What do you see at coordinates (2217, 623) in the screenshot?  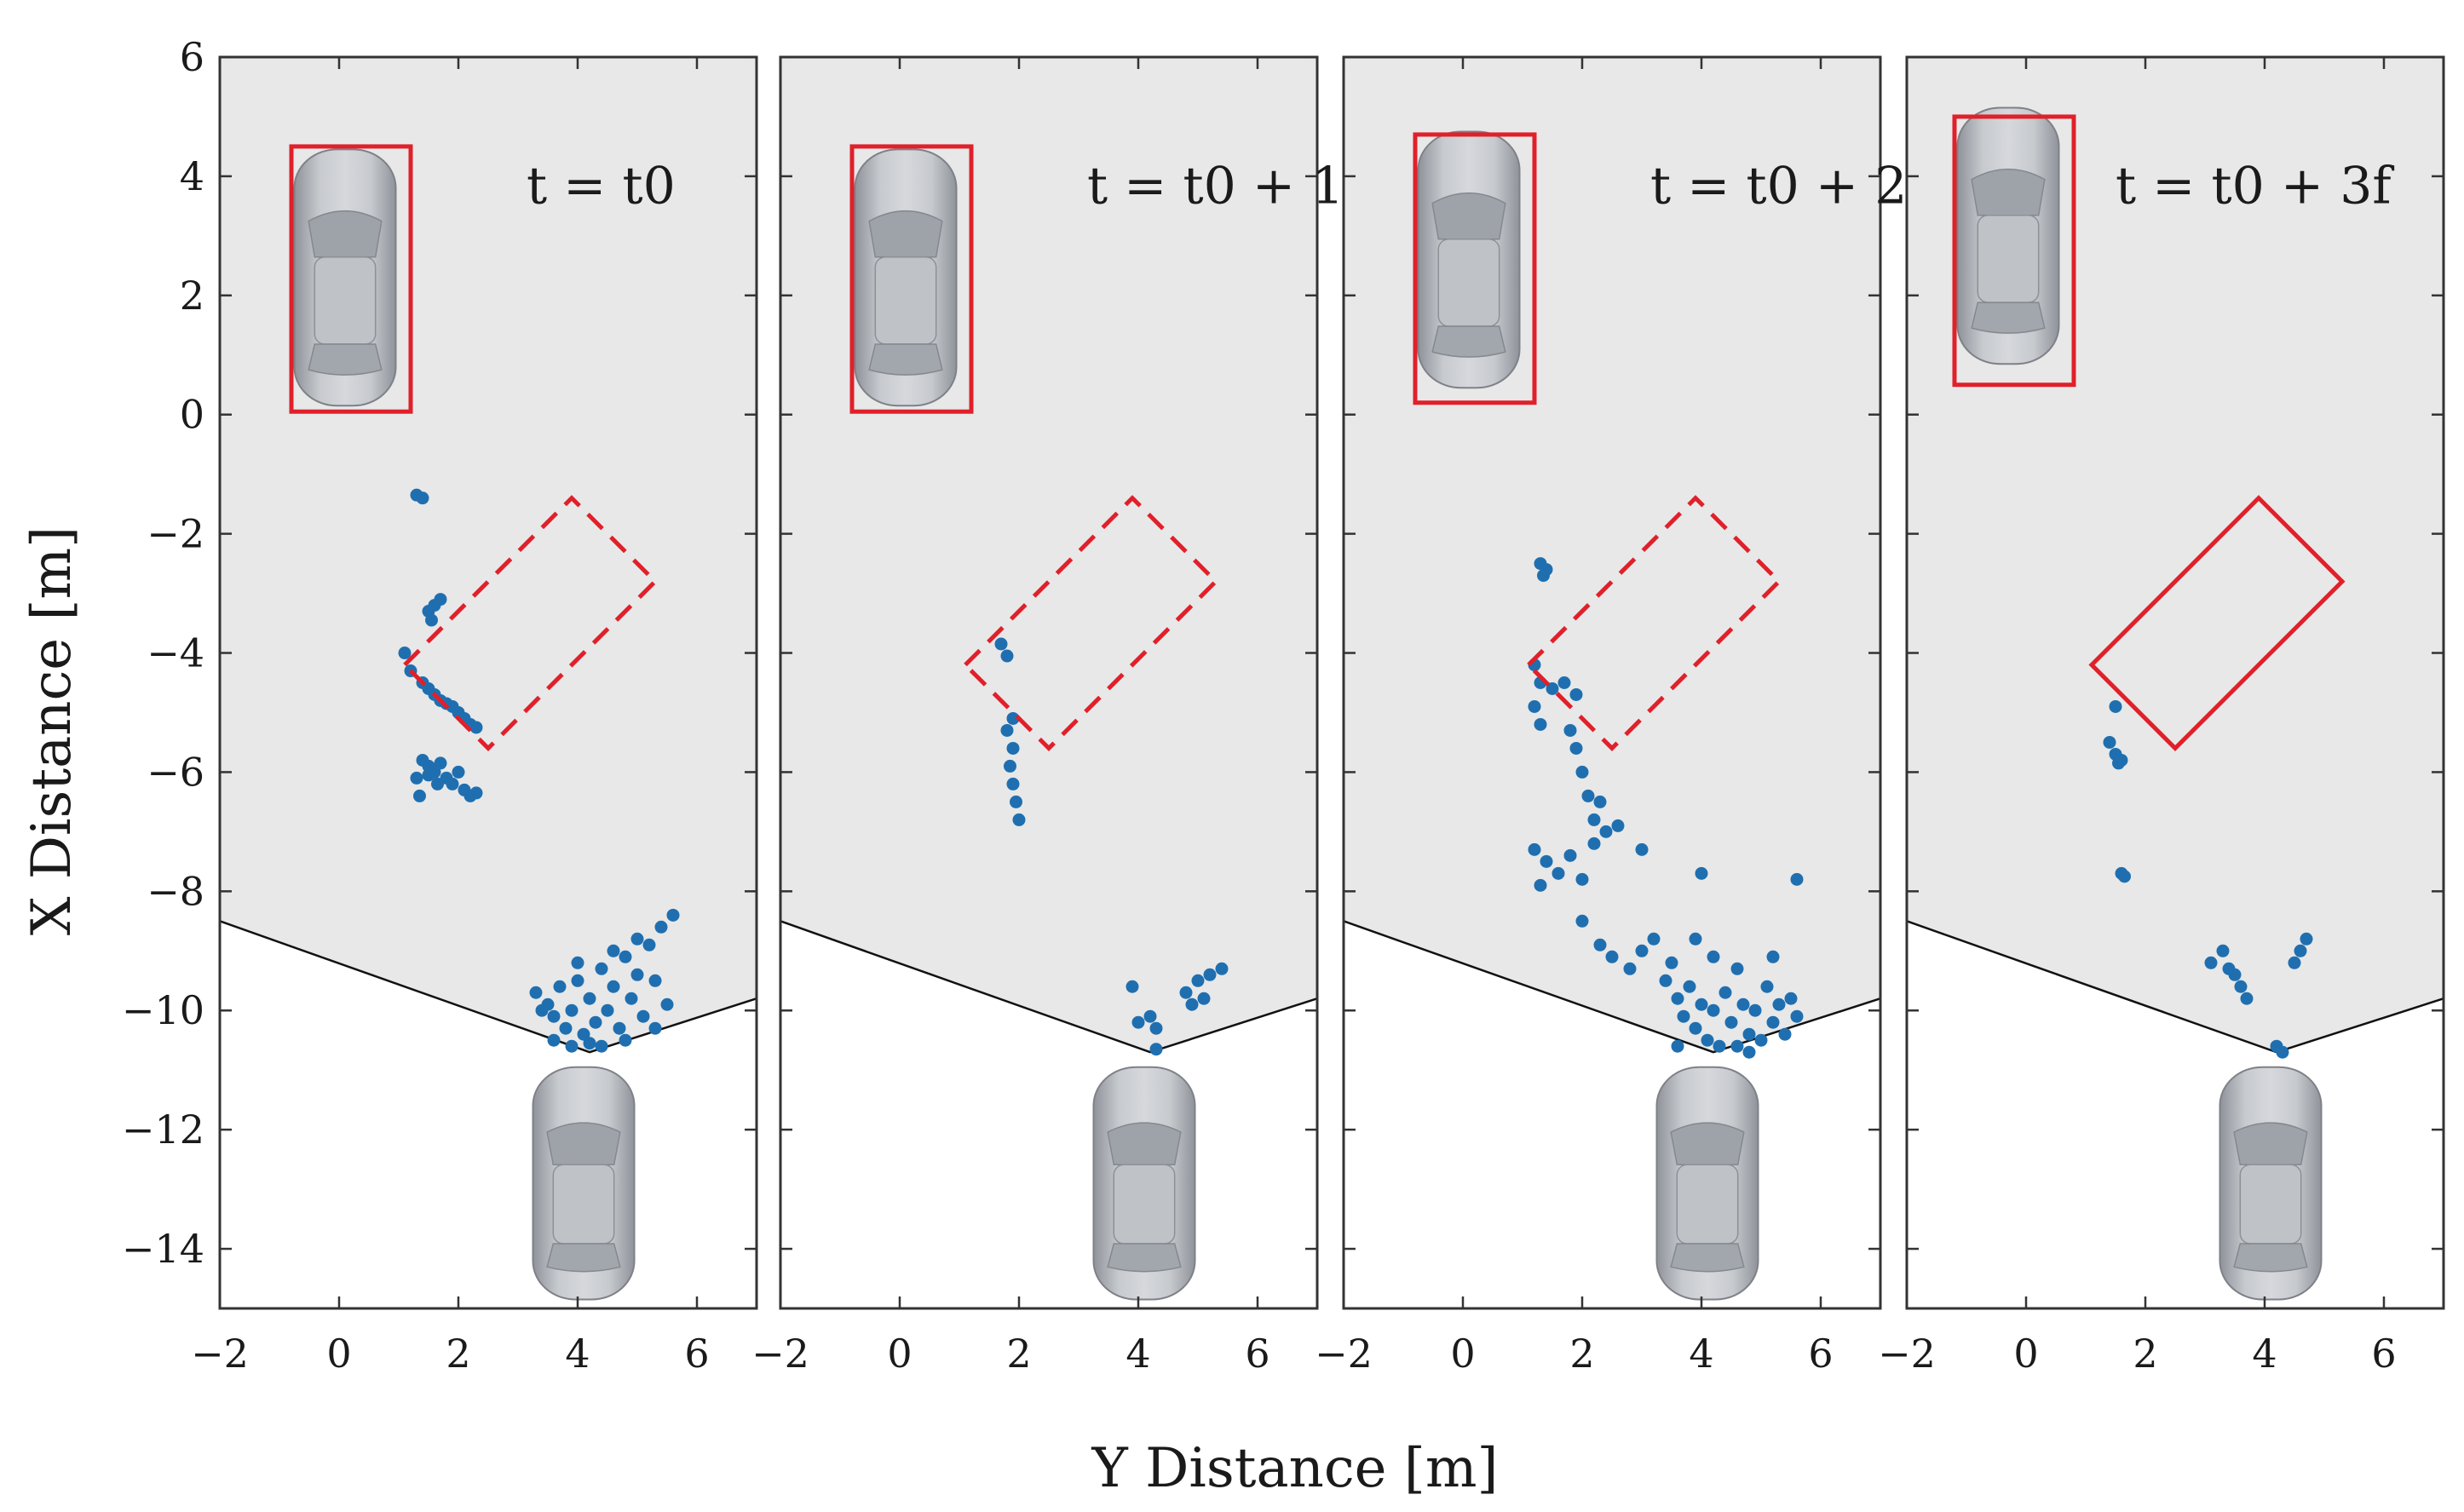 I see `predicted-box` at bounding box center [2217, 623].